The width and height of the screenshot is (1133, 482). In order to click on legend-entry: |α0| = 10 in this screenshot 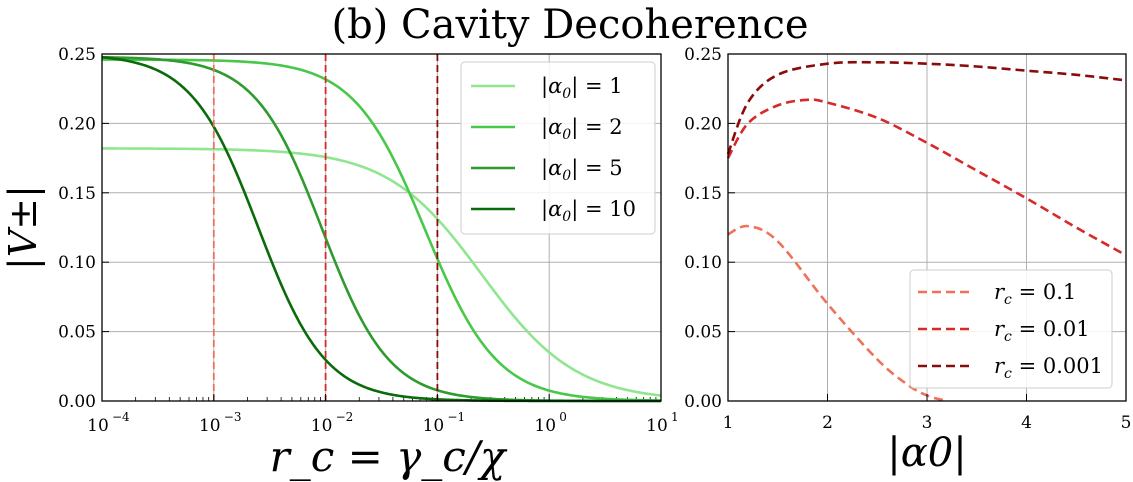, I will do `click(588, 211)`.